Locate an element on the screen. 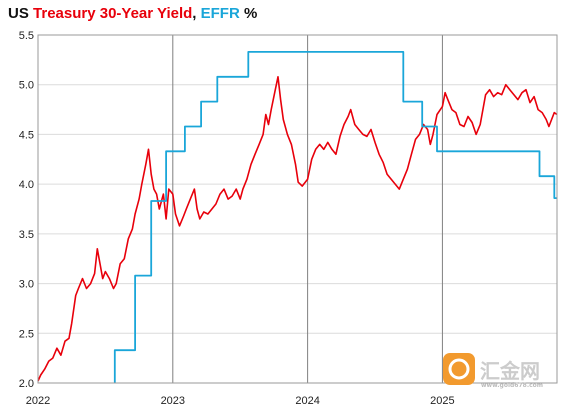 This screenshot has height=409, width=563. chart-title: US Treasury 30-Year Yield, EFFR % is located at coordinates (132, 13).